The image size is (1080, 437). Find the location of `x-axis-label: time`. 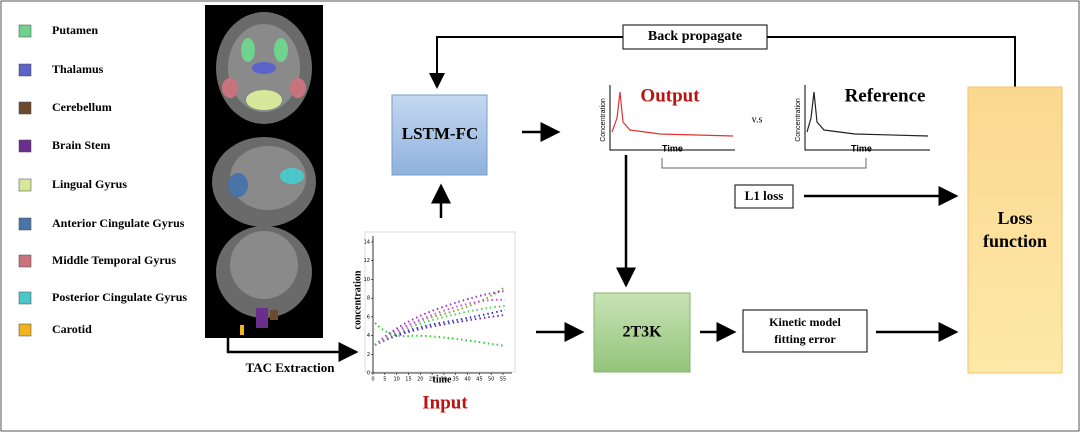

x-axis-label: time is located at coordinates (442, 379).